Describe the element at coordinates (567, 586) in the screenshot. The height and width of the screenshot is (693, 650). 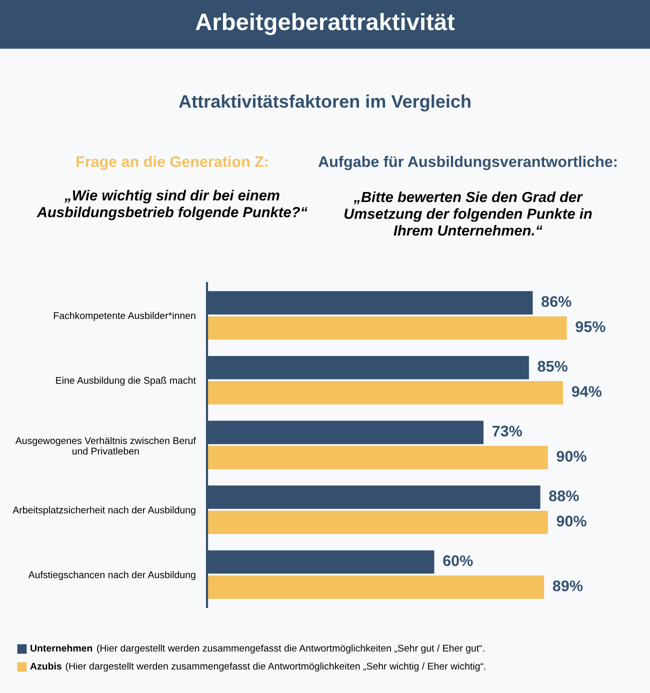
I see `data-label: 89%` at that location.